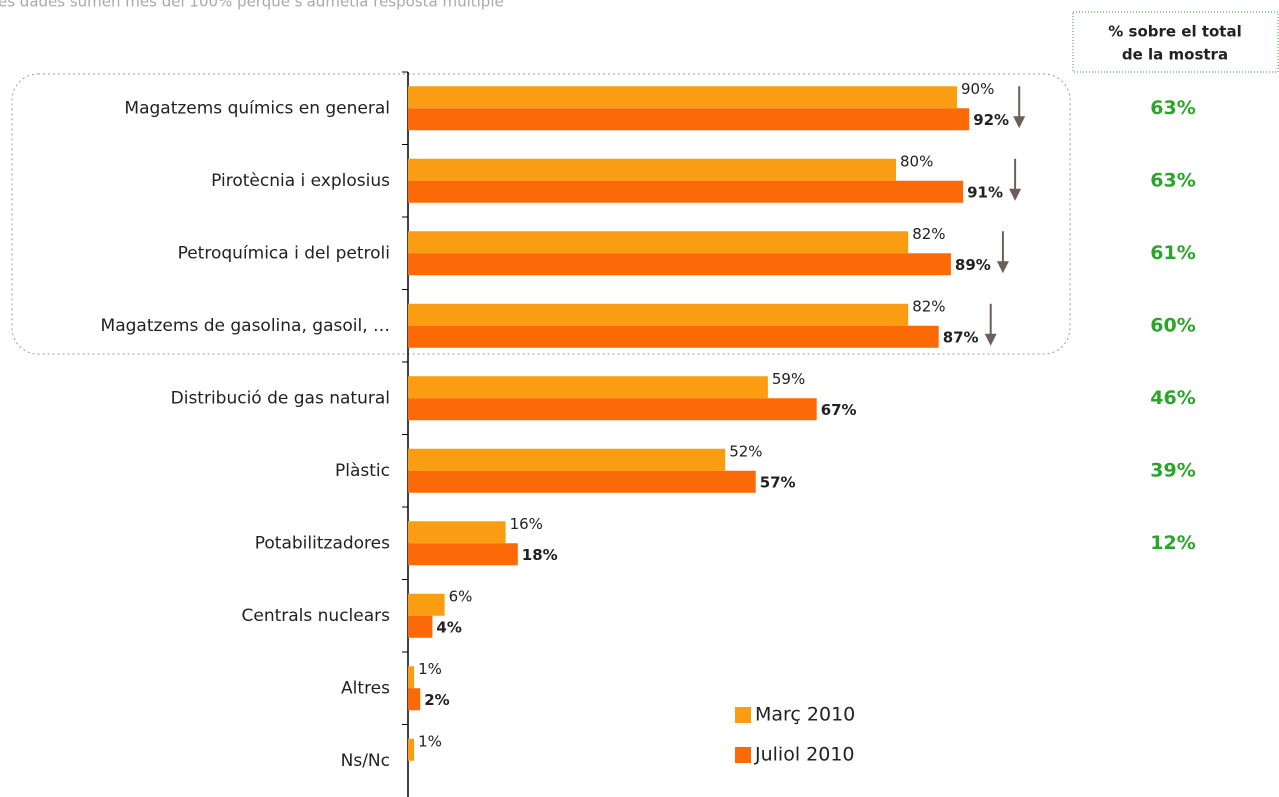 This screenshot has width=1279, height=797. I want to click on value-label: 2%, so click(436, 700).